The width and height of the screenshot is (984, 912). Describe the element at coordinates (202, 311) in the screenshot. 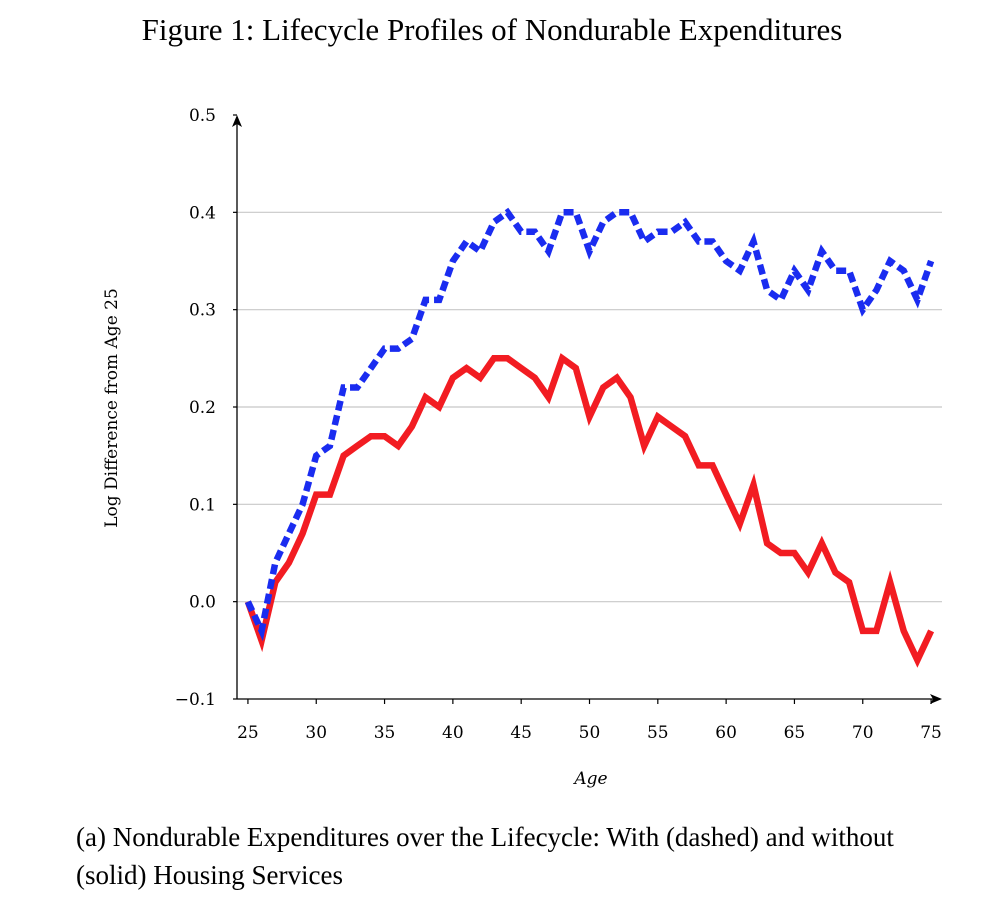

I see `y-tick-label: 0.3` at that location.